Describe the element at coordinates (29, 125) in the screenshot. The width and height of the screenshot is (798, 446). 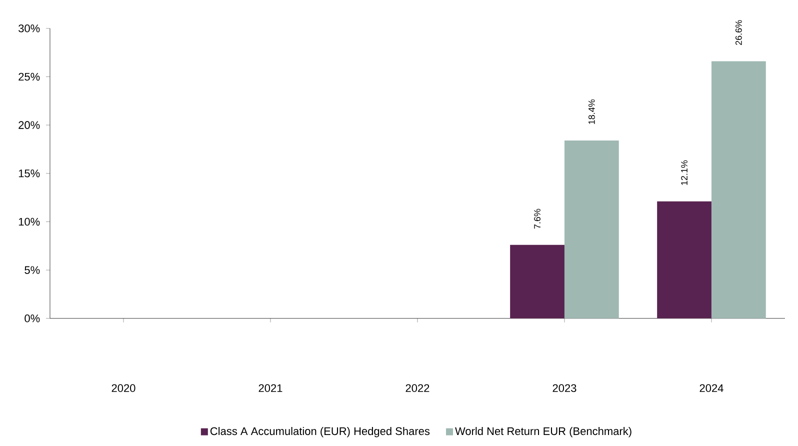
I see `y-tick-label: 20%` at that location.